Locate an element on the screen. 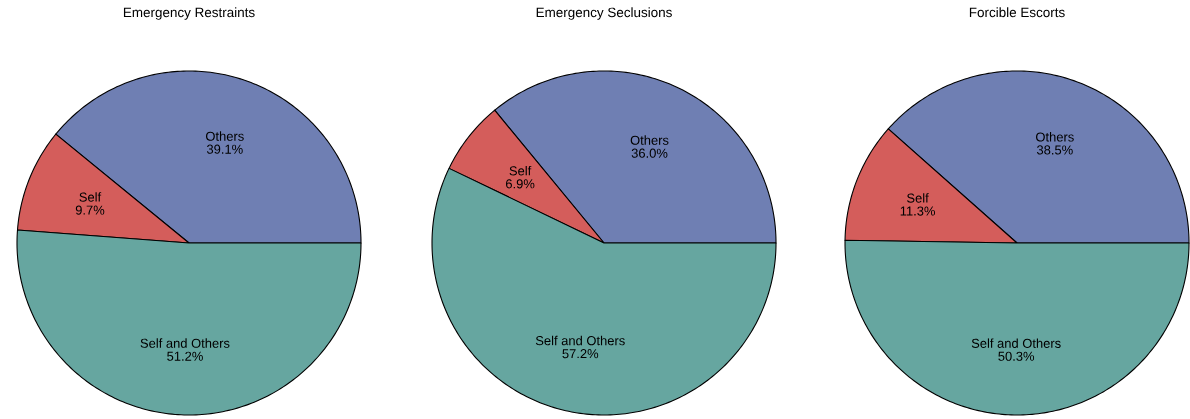  data-label: 57.2% is located at coordinates (580, 354).